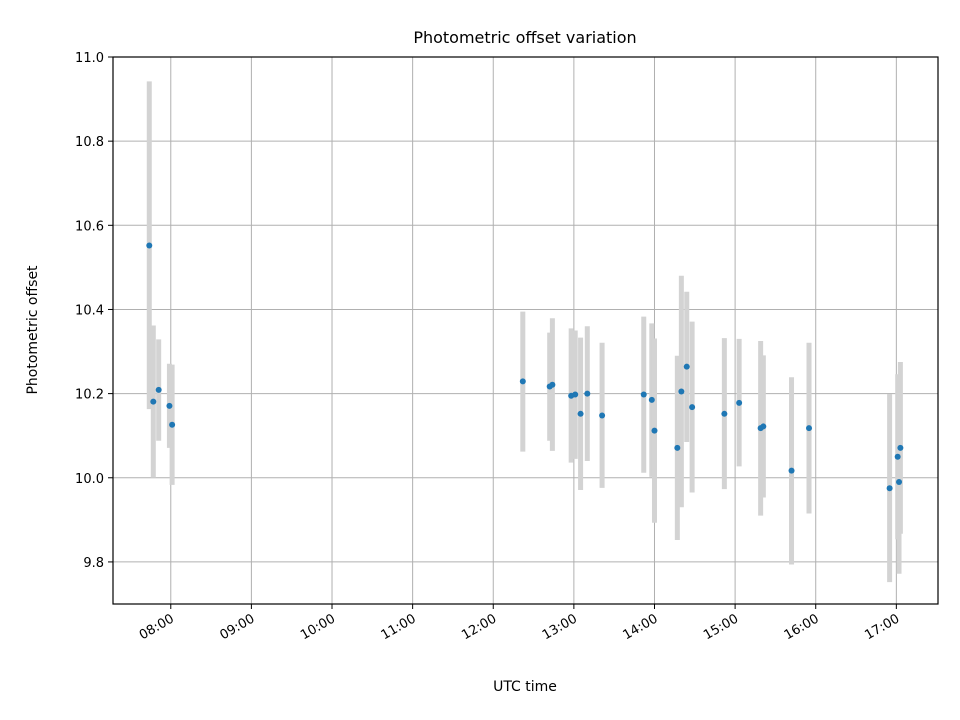 The width and height of the screenshot is (960, 720). I want to click on y-tick-label: 10.0, so click(89, 479).